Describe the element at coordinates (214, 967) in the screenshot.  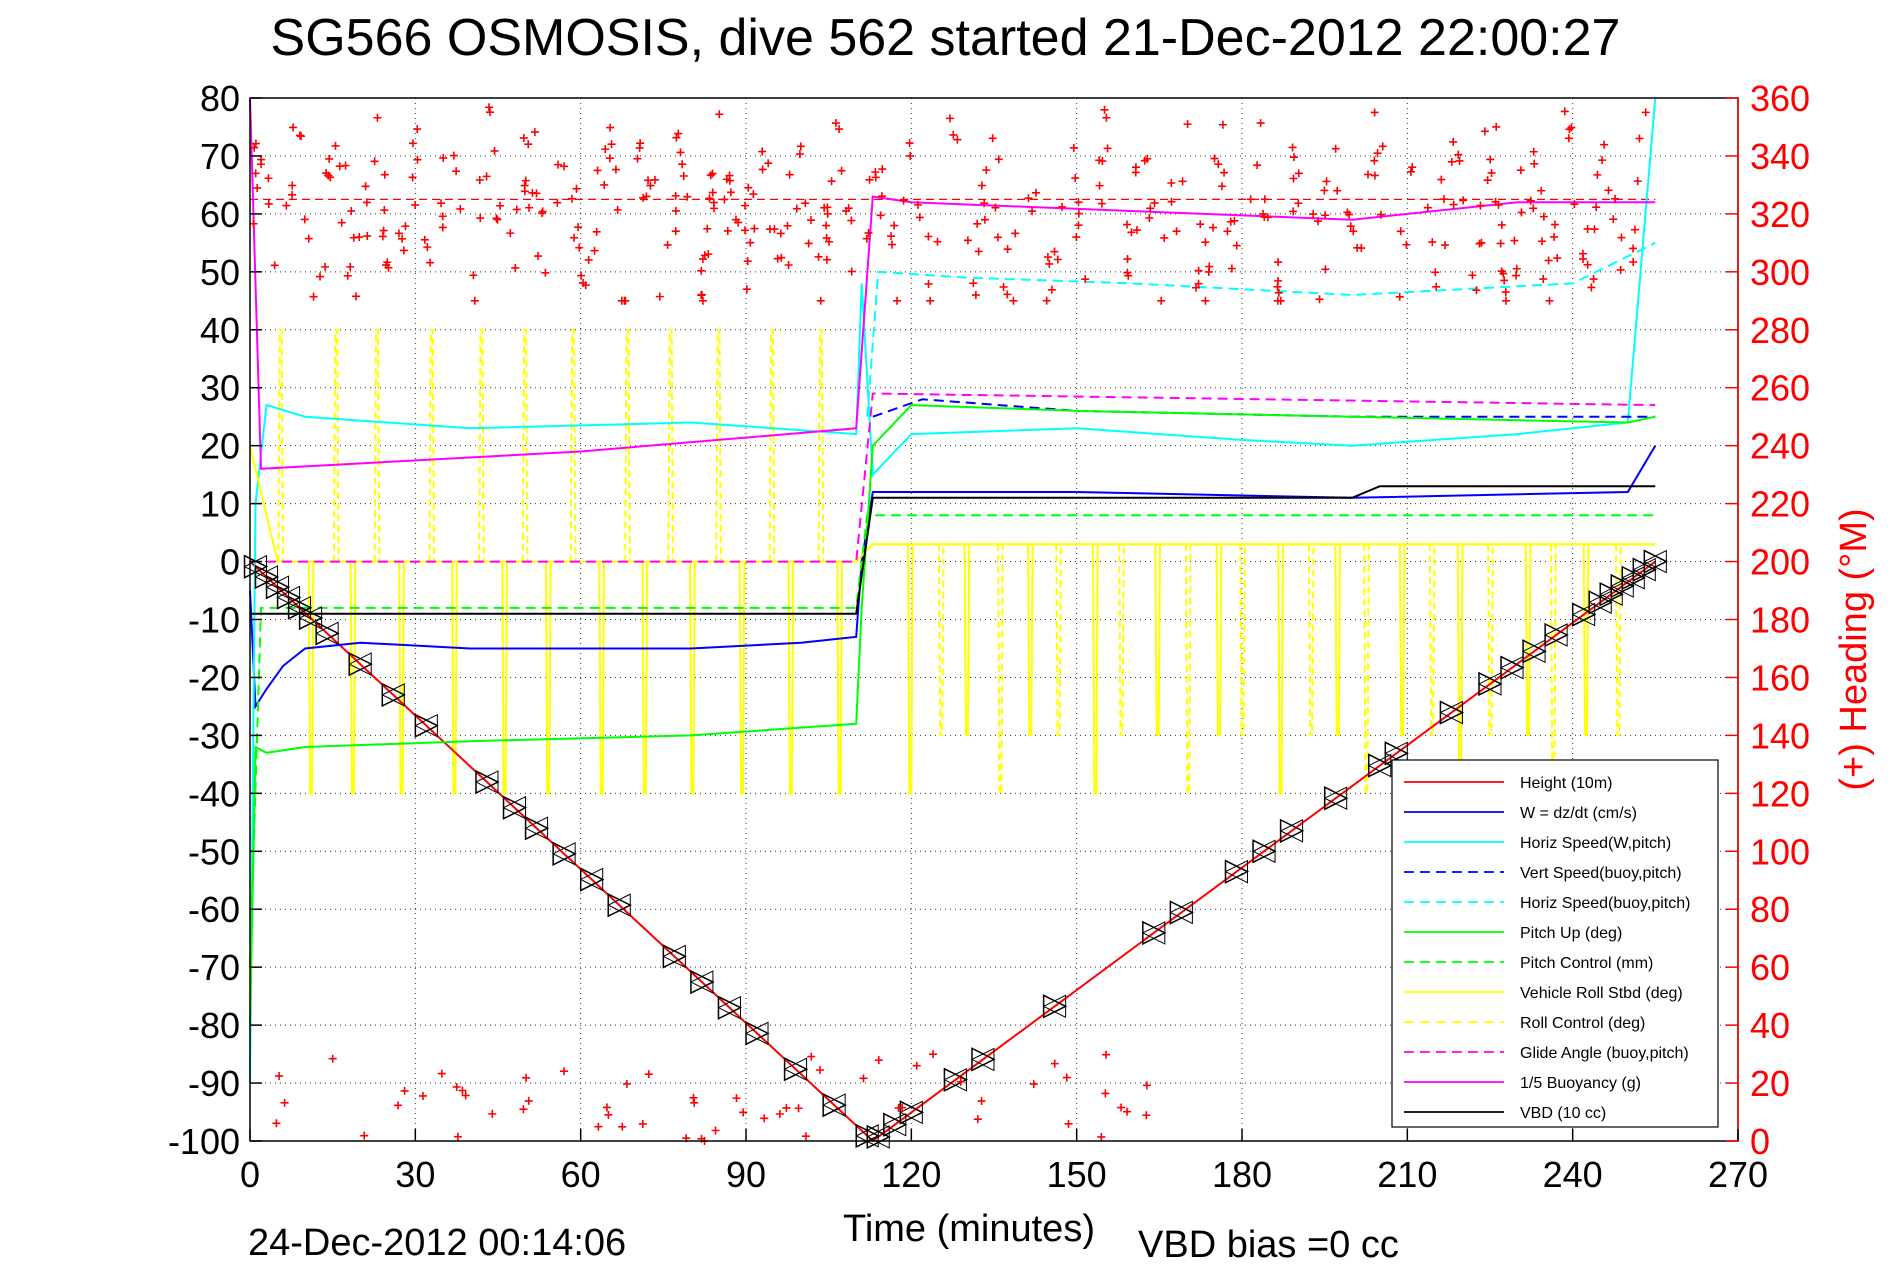
I see `y-tick-label: -70` at that location.